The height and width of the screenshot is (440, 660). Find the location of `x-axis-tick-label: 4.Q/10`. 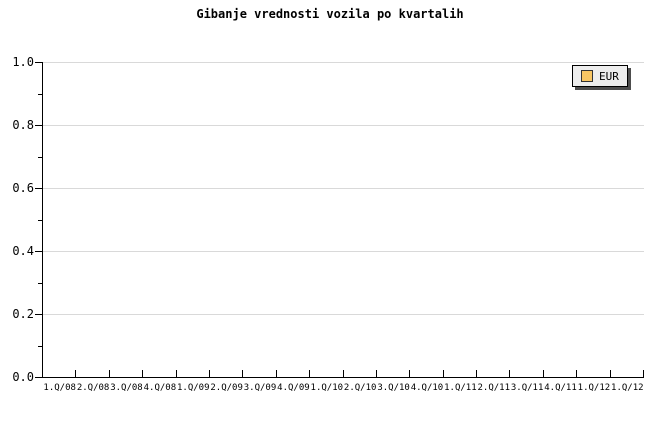

x-axis-tick-label: 4.Q/10 is located at coordinates (427, 388).